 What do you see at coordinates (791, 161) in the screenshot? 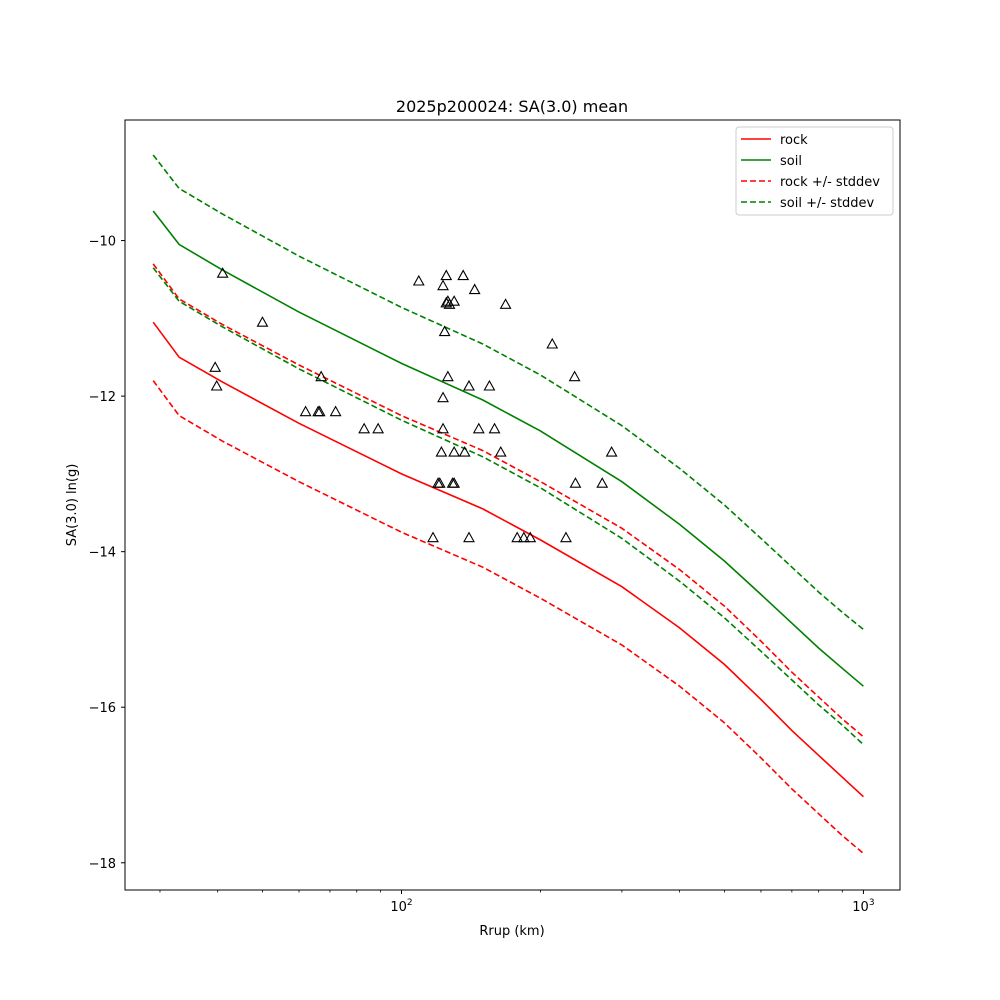
I see `legend-label: soil` at bounding box center [791, 161].